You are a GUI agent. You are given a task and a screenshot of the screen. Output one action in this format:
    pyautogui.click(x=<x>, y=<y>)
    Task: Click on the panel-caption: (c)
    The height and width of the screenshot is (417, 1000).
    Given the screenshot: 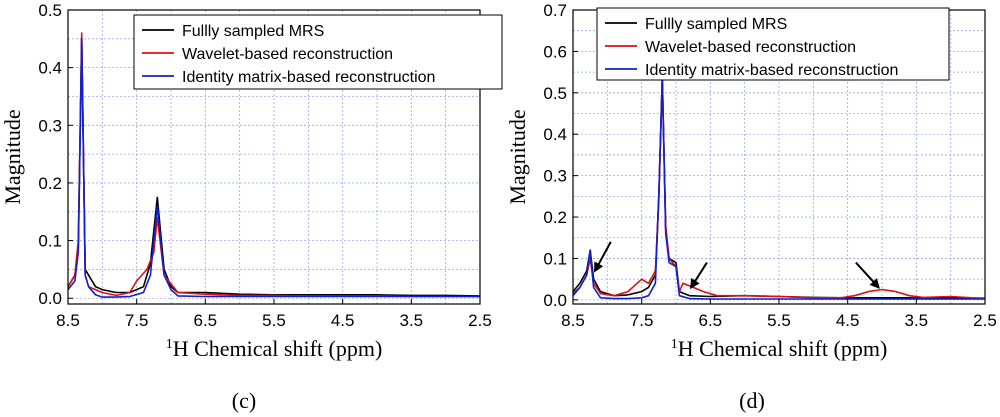 What is the action you would take?
    pyautogui.click(x=244, y=400)
    